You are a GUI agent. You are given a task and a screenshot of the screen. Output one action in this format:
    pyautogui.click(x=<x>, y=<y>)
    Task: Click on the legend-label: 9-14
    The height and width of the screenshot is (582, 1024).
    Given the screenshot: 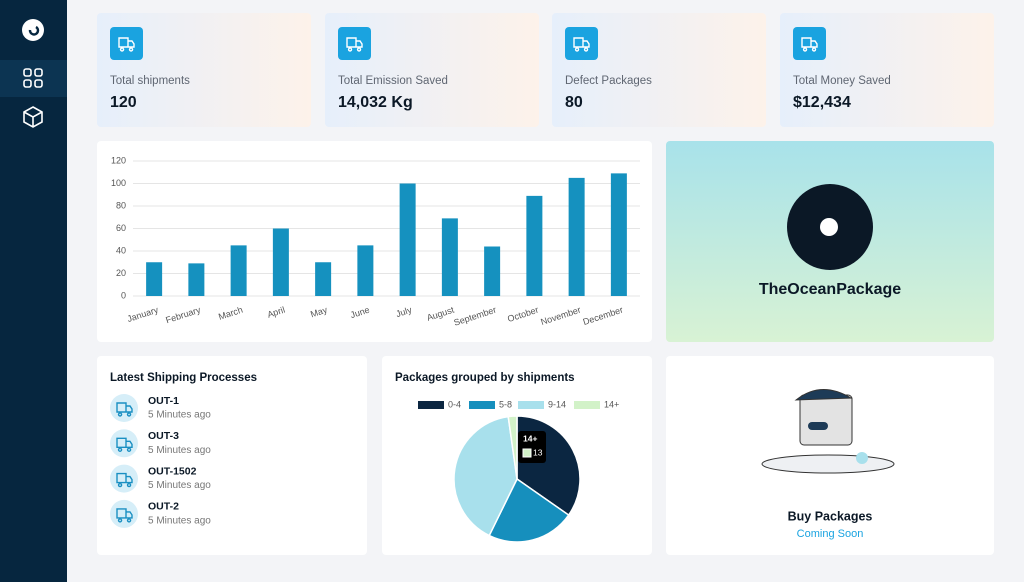 What is the action you would take?
    pyautogui.click(x=557, y=404)
    